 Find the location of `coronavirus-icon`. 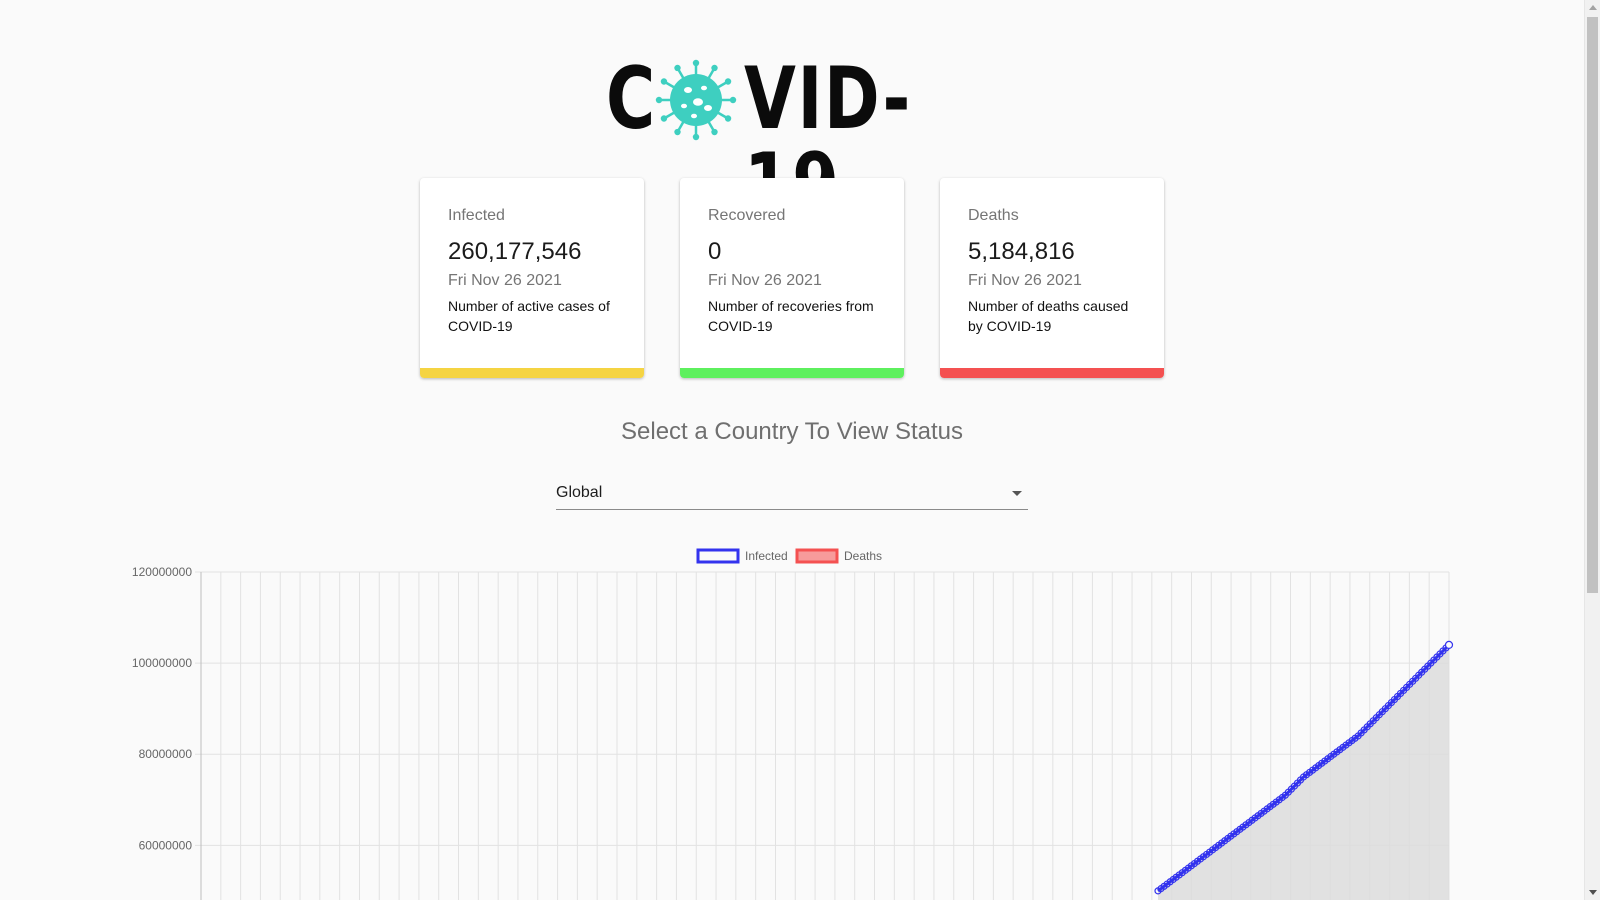

coronavirus-icon is located at coordinates (696, 100).